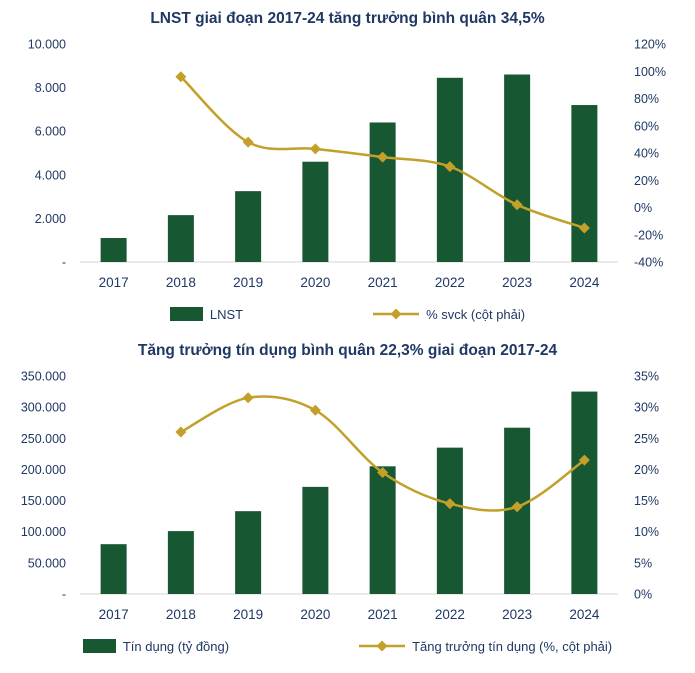 The width and height of the screenshot is (695, 673). What do you see at coordinates (517, 168) in the screenshot?
I see `bar-2023` at bounding box center [517, 168].